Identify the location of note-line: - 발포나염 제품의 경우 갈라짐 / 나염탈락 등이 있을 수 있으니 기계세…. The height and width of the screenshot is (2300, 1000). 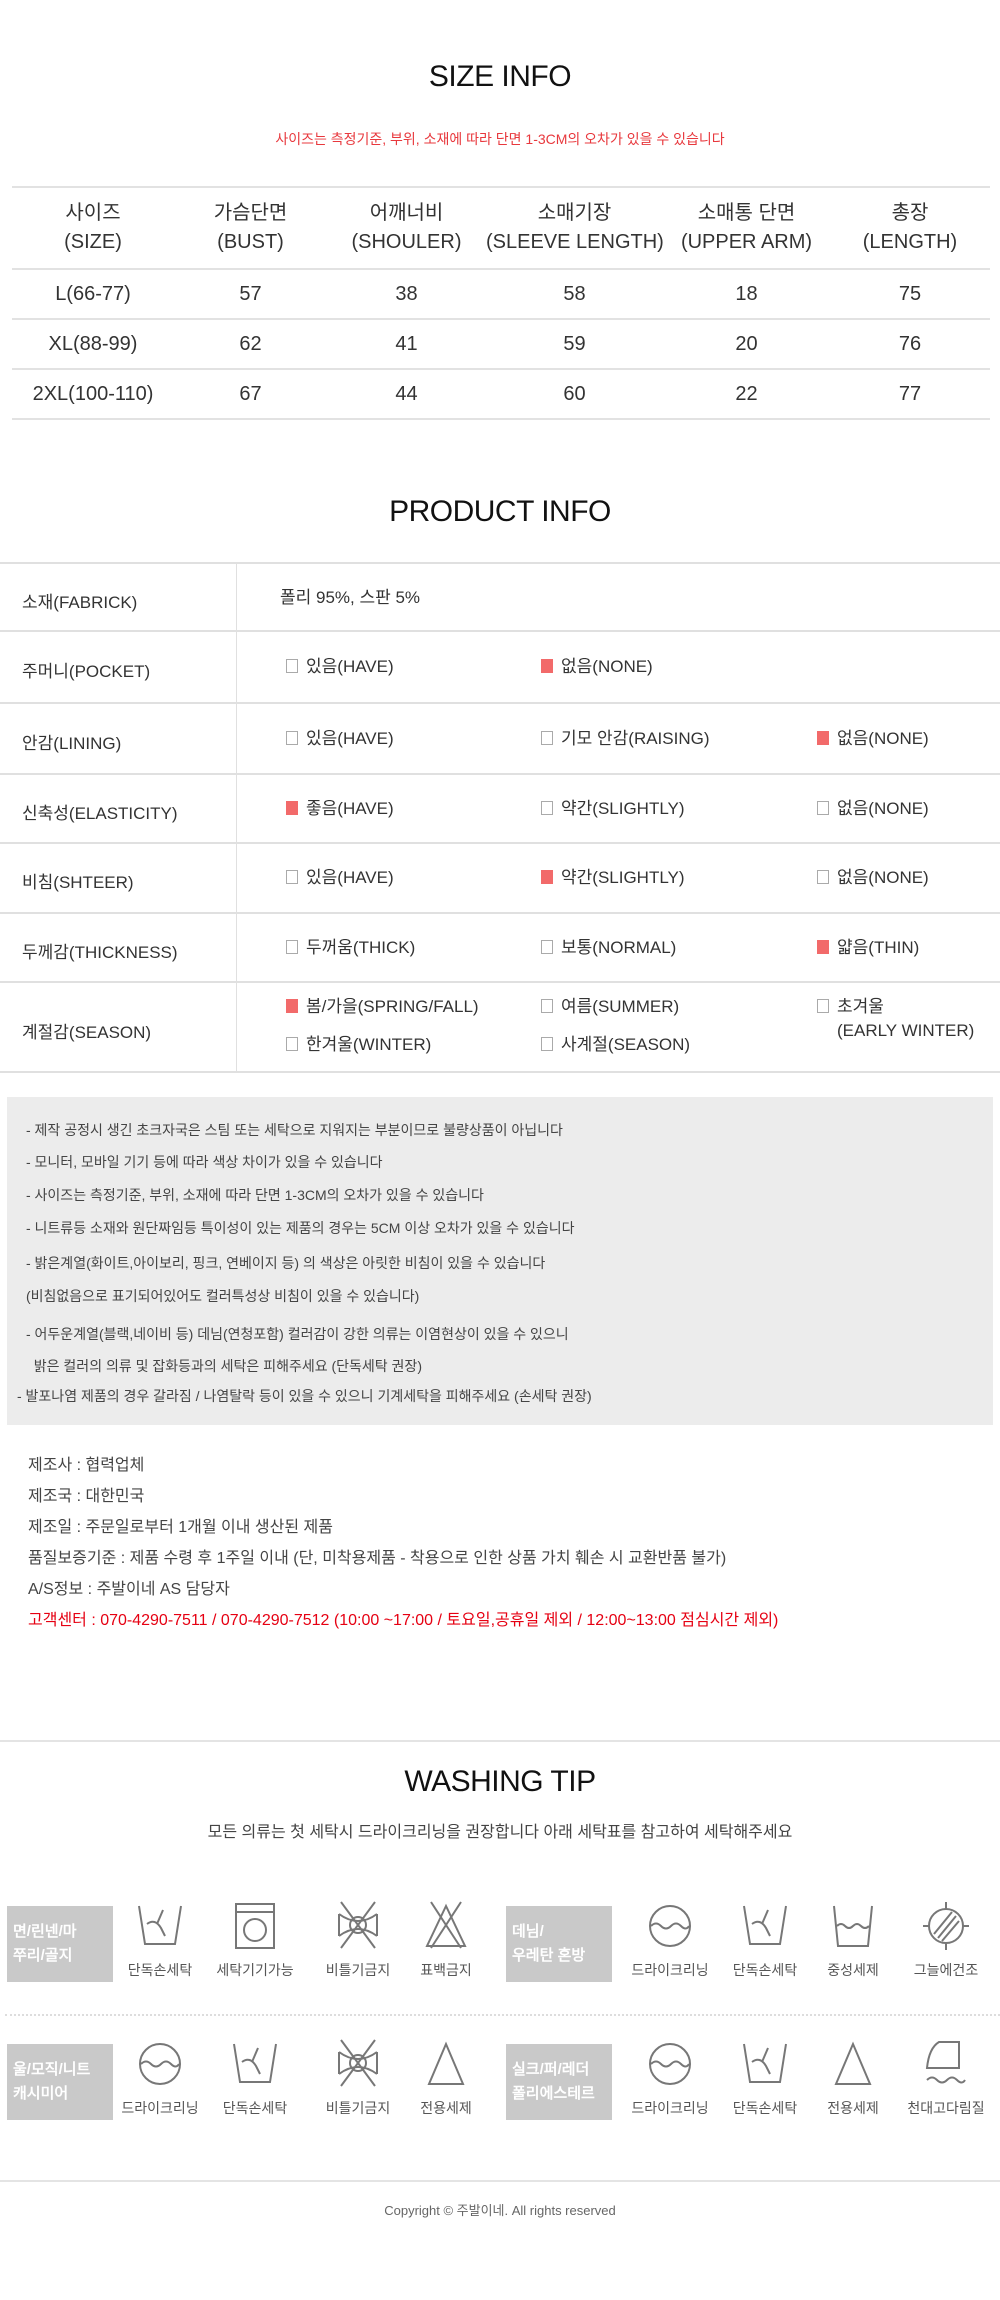
(304, 1396).